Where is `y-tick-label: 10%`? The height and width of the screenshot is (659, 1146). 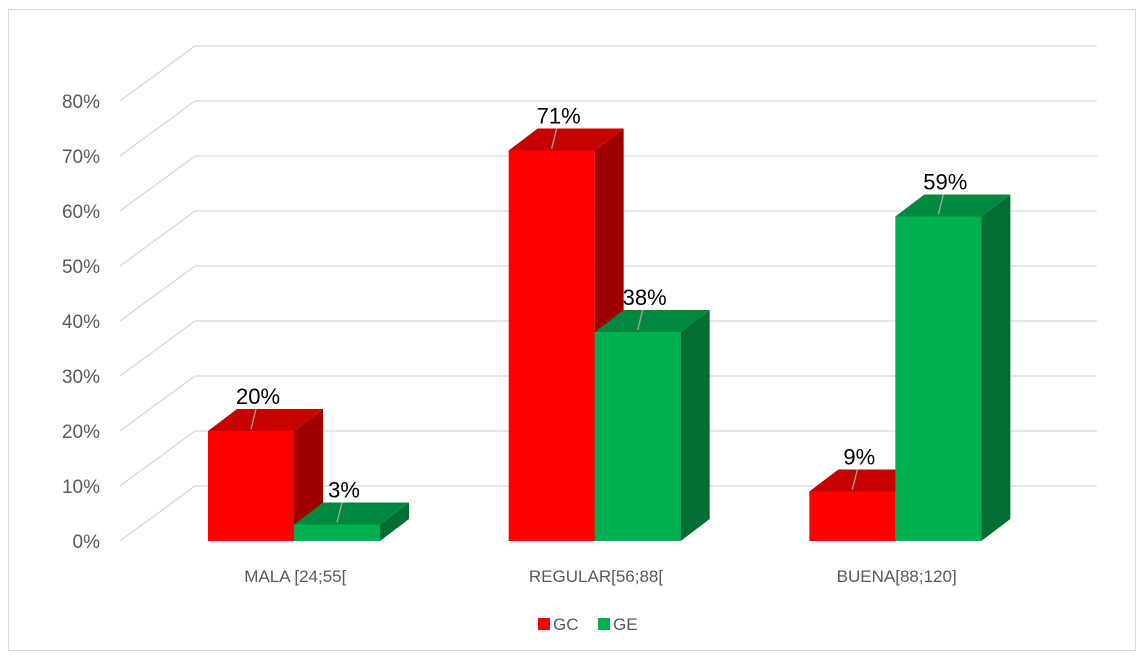
y-tick-label: 10% is located at coordinates (81, 487).